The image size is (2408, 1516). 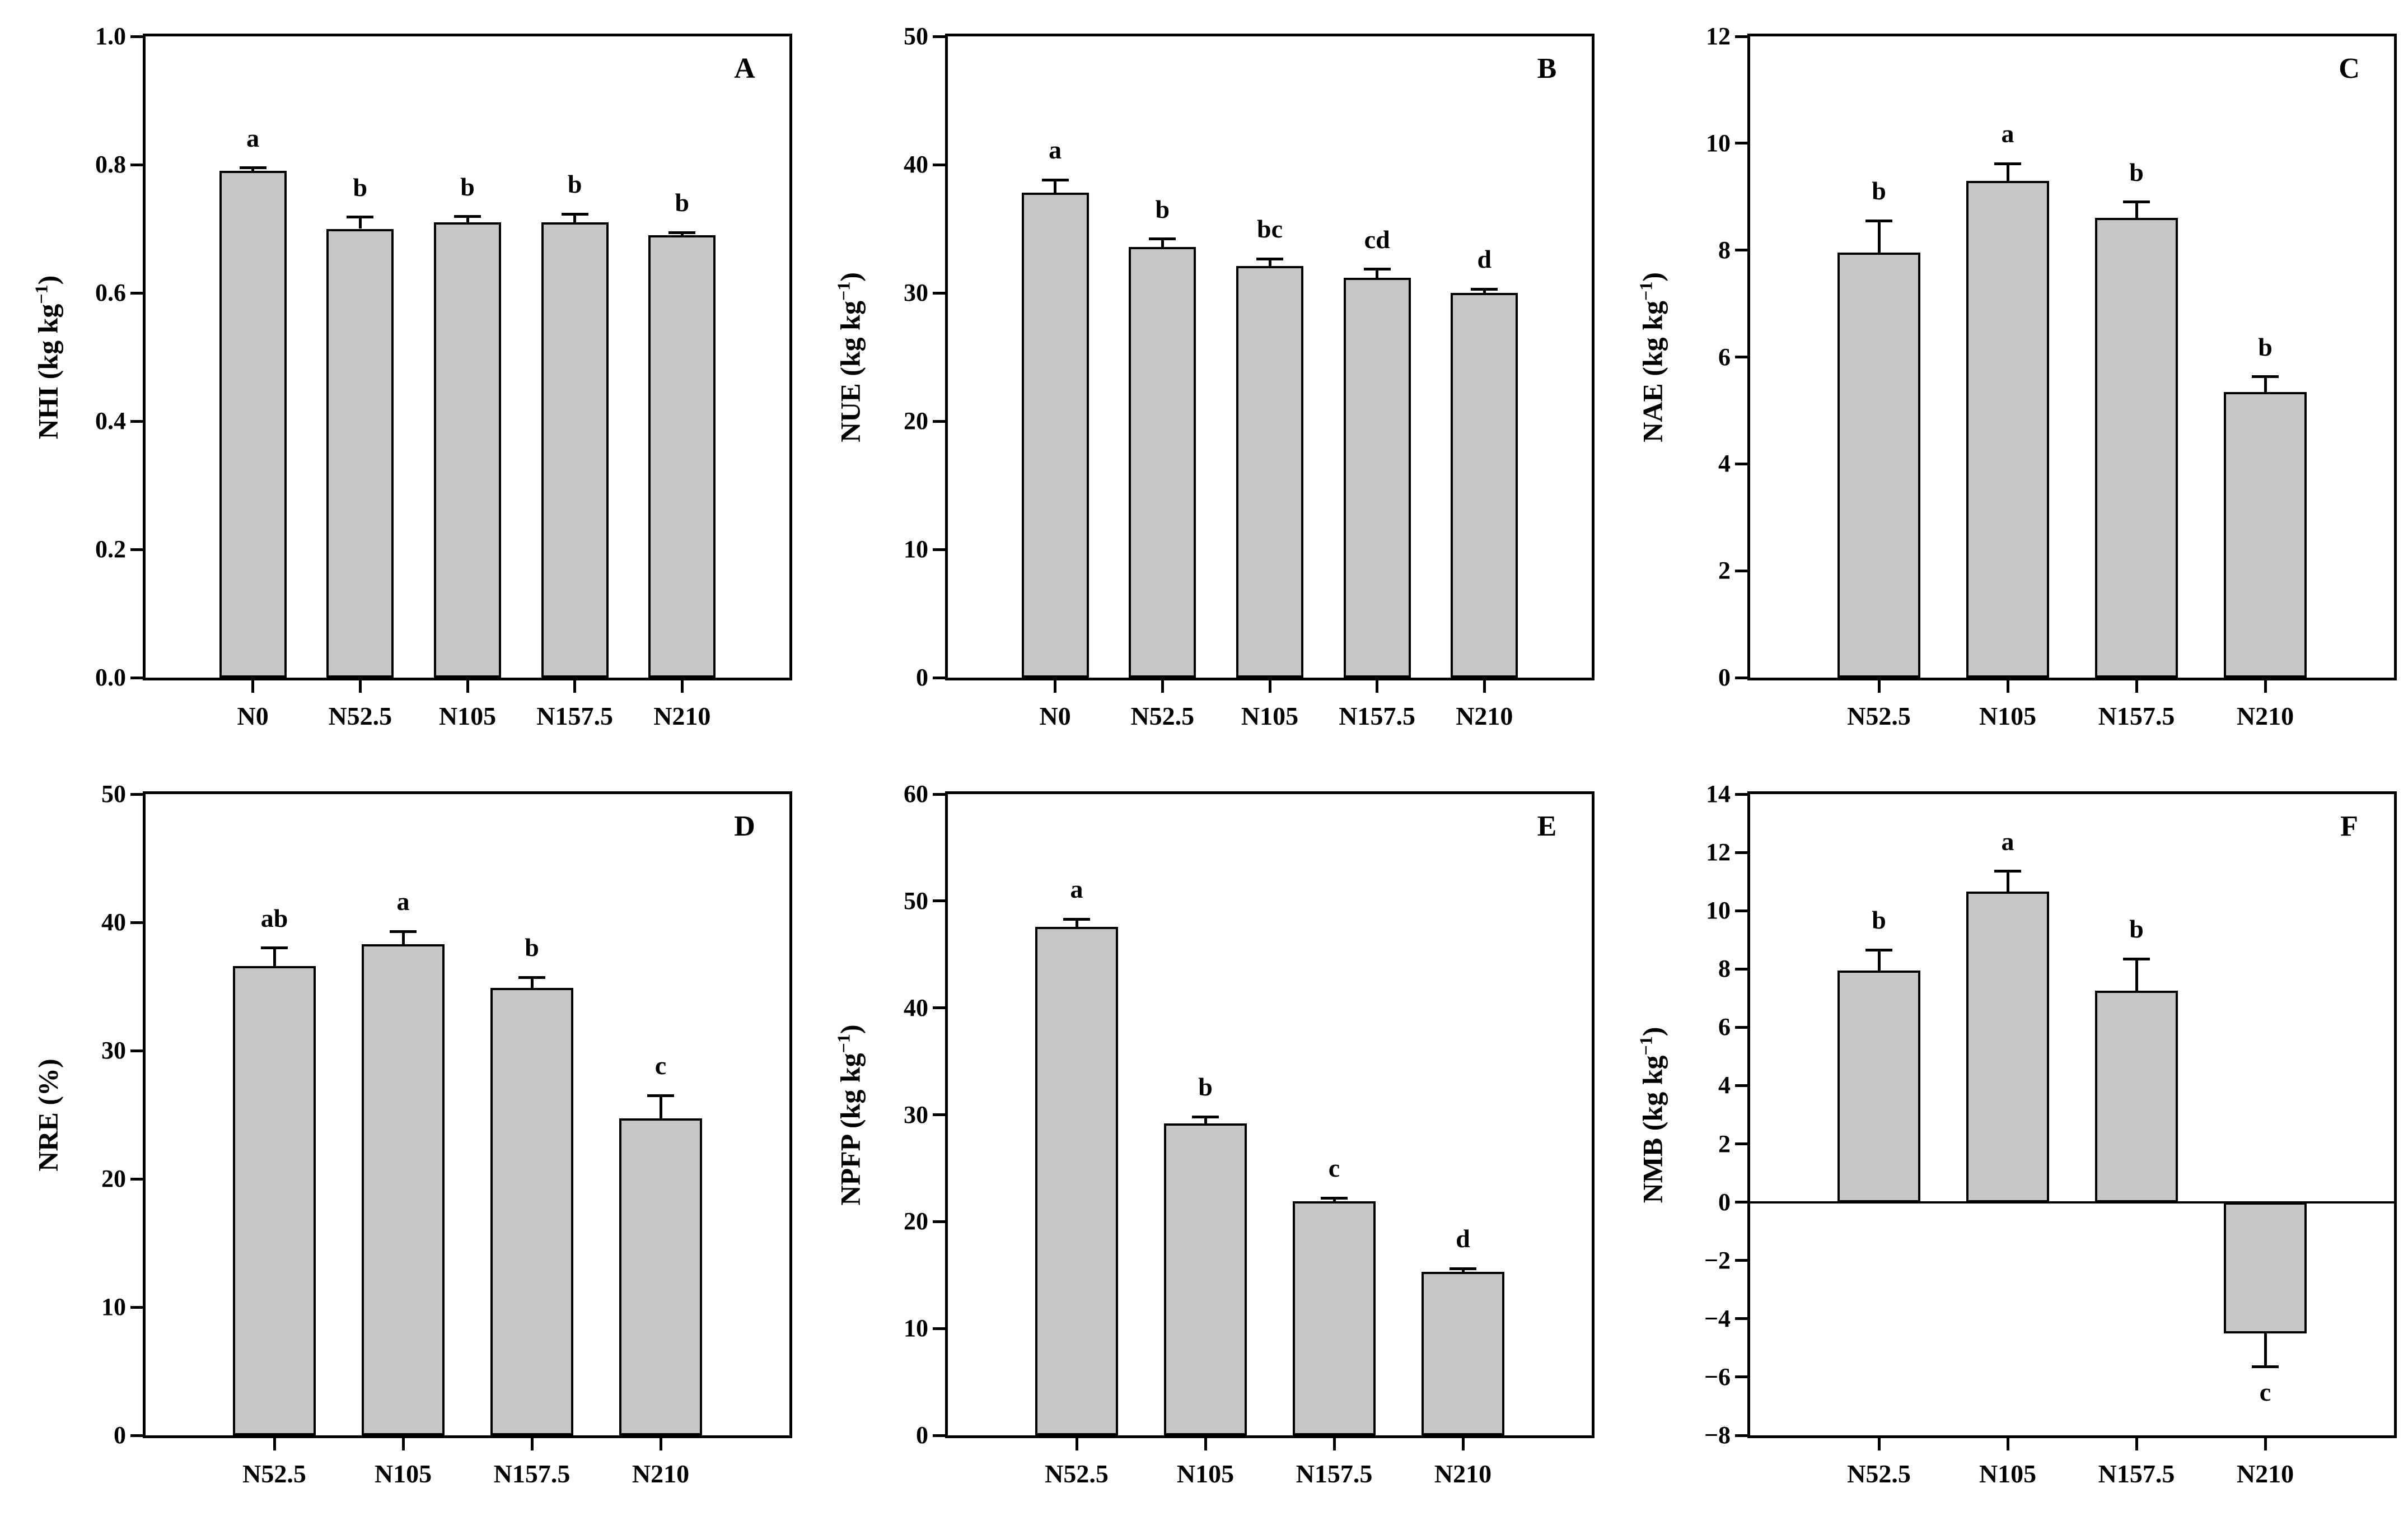 I want to click on sig-letter-N157.5: b, so click(x=532, y=947).